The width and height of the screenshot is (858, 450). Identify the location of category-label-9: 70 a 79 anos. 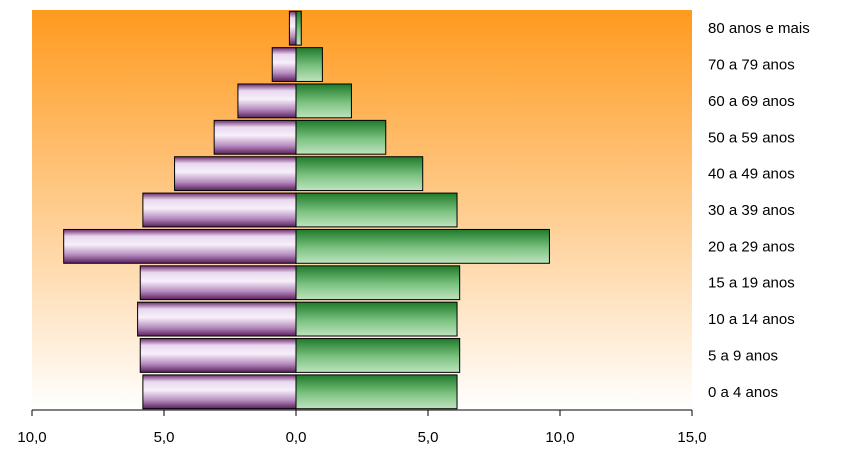
(751, 65).